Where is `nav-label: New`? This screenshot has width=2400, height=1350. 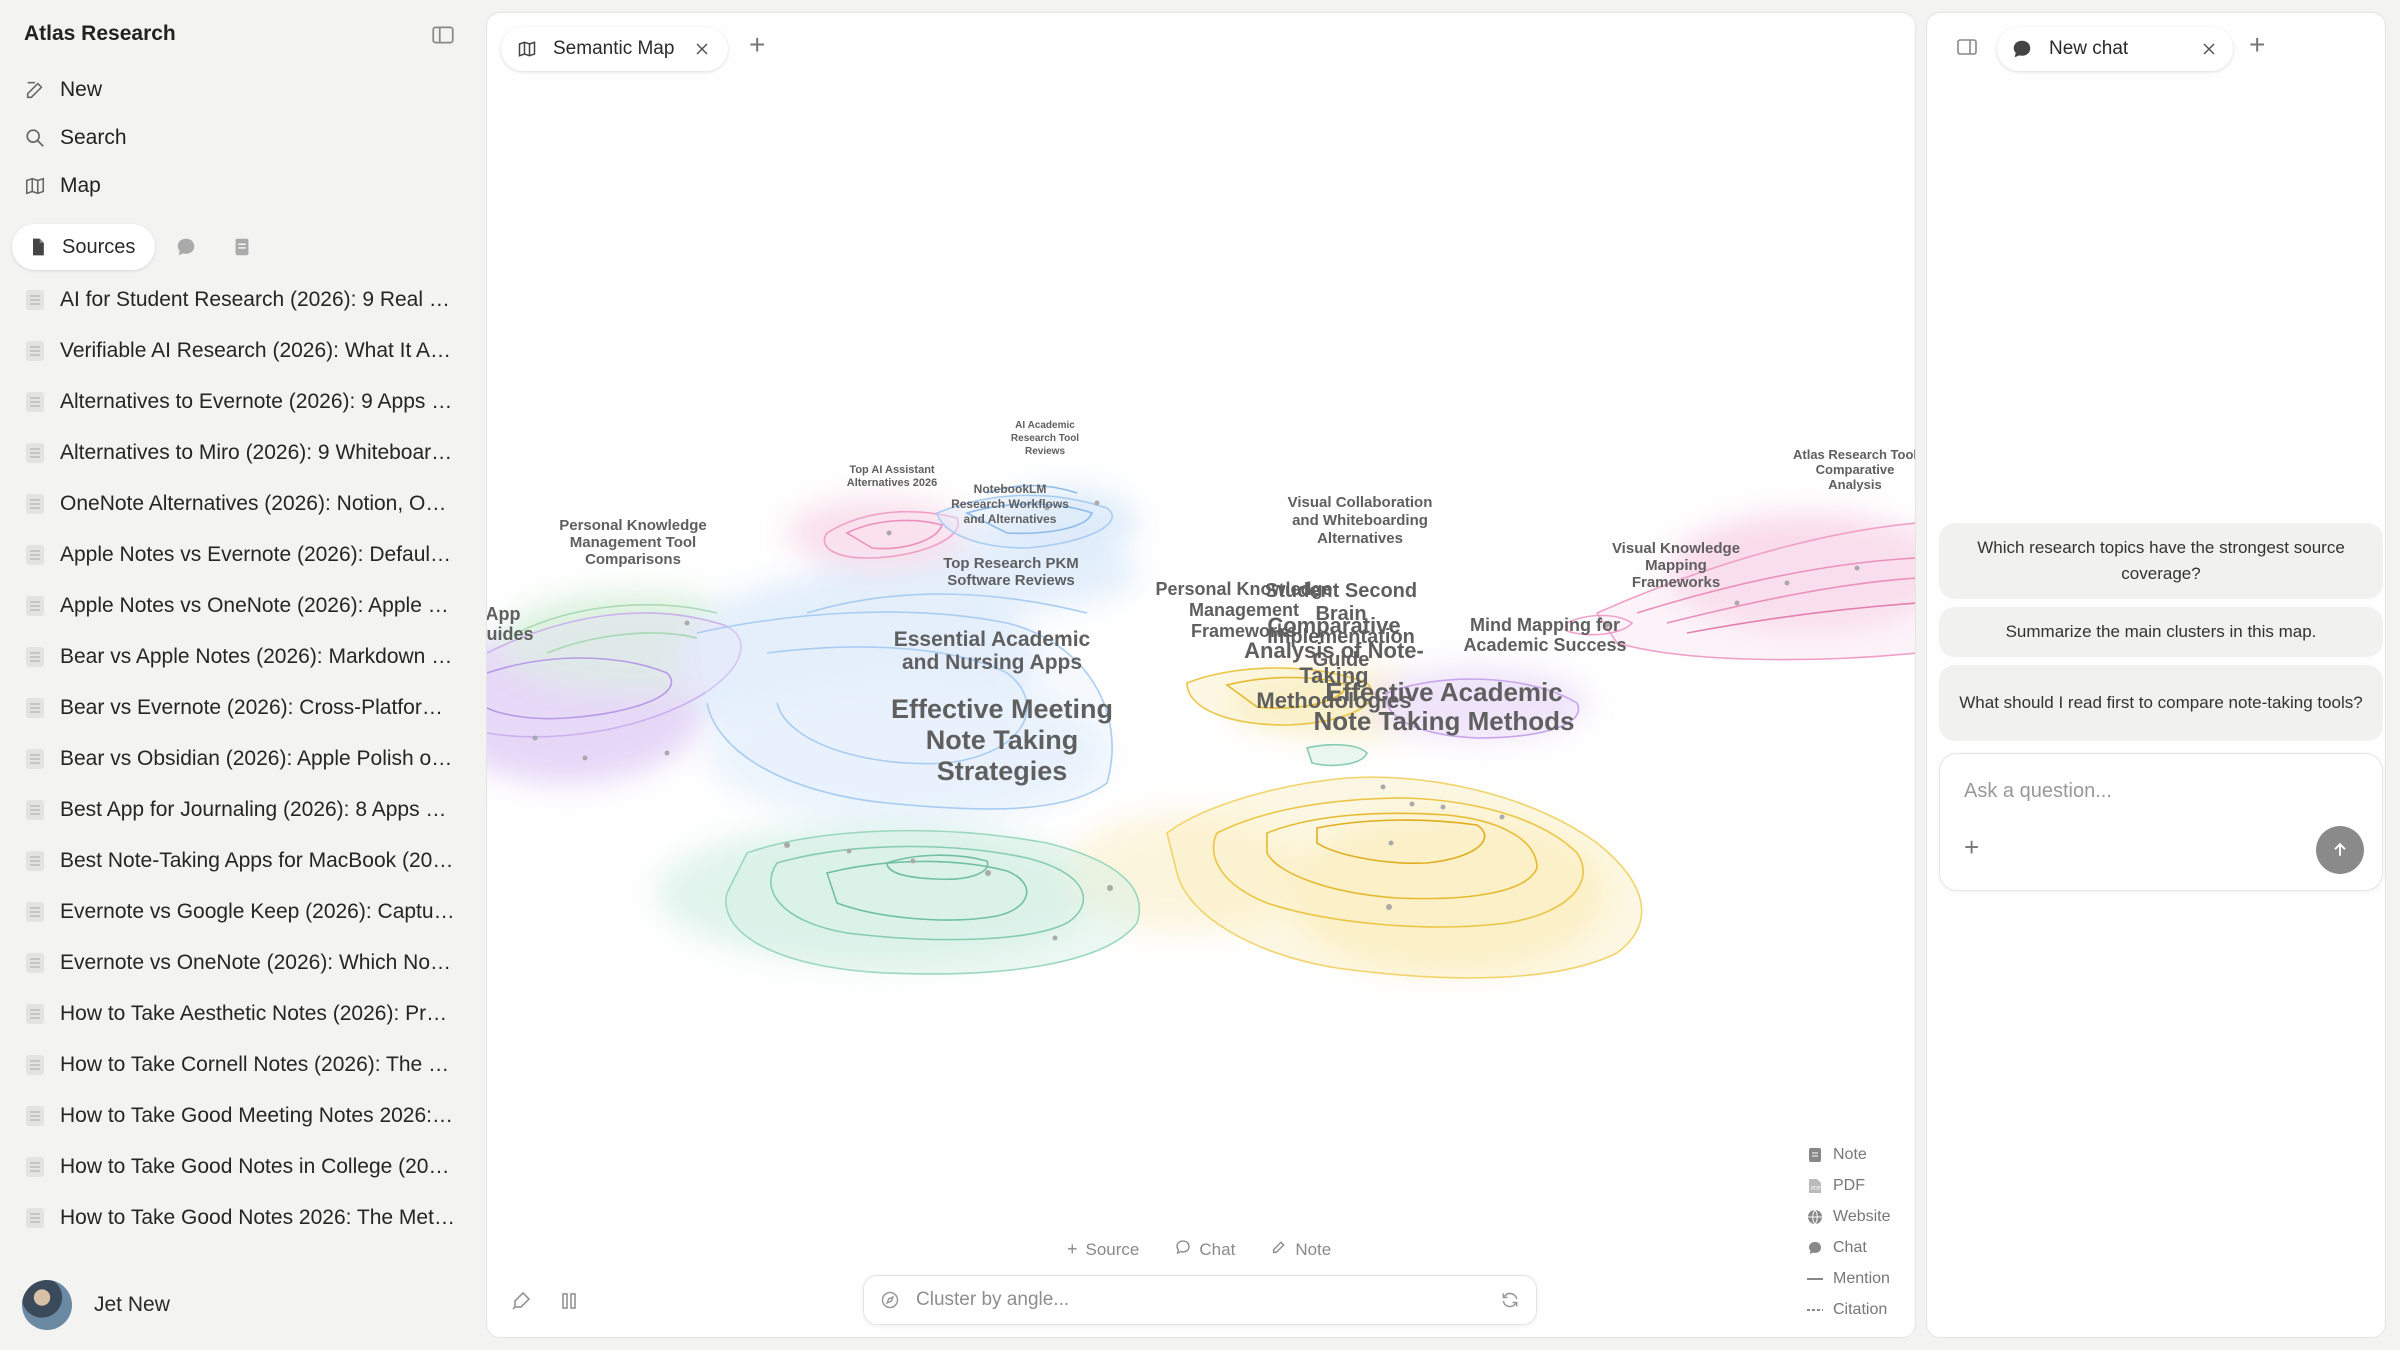
nav-label: New is located at coordinates (81, 89).